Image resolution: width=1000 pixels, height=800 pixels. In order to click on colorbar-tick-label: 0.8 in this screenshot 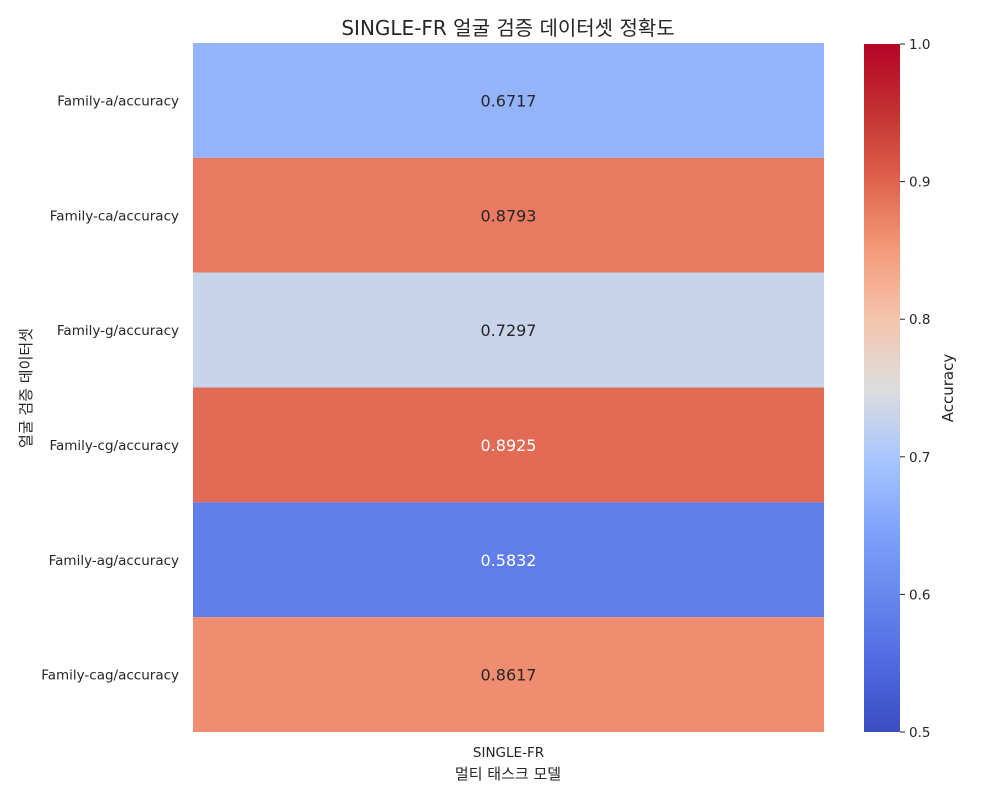, I will do `click(919, 320)`.